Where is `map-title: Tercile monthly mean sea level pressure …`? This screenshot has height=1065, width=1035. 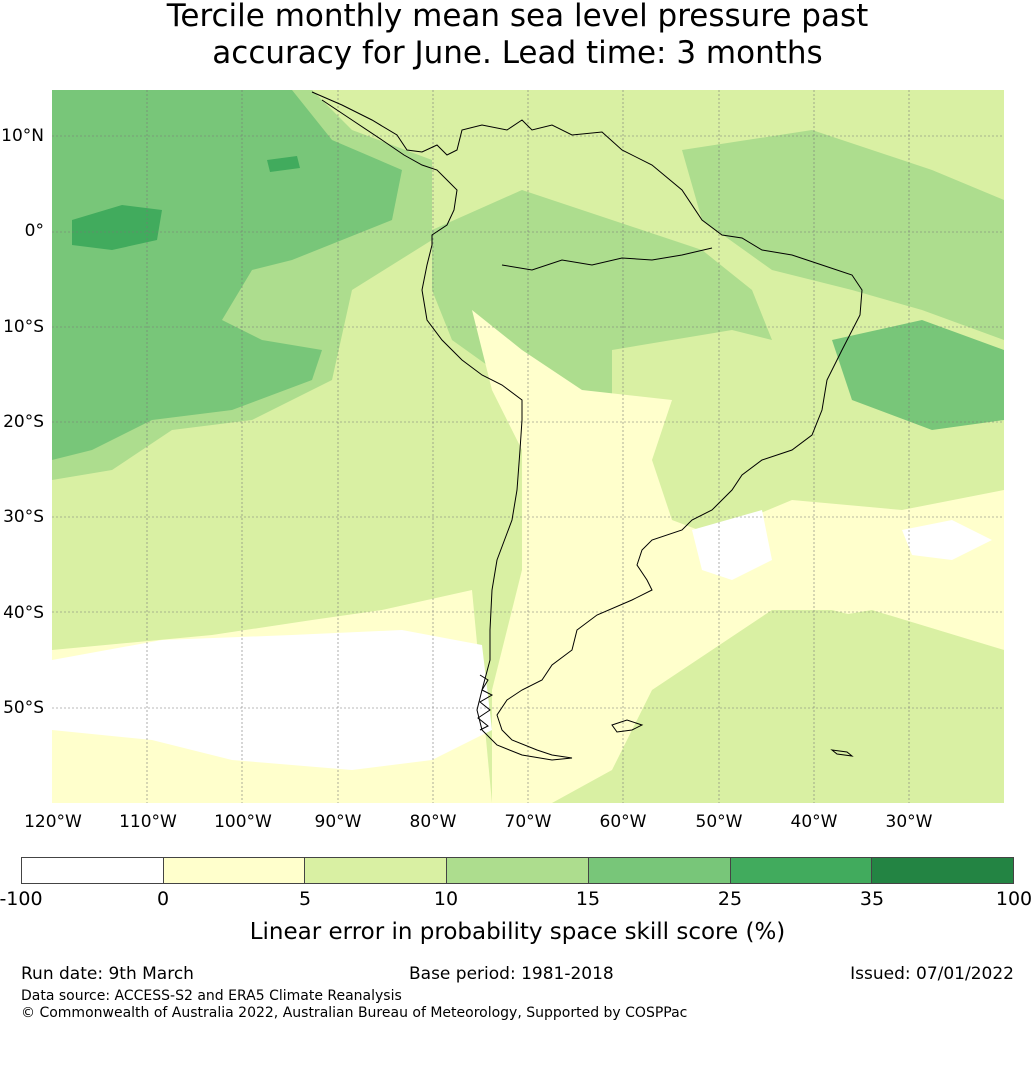 map-title: Tercile monthly mean sea level pressure … is located at coordinates (517, 36).